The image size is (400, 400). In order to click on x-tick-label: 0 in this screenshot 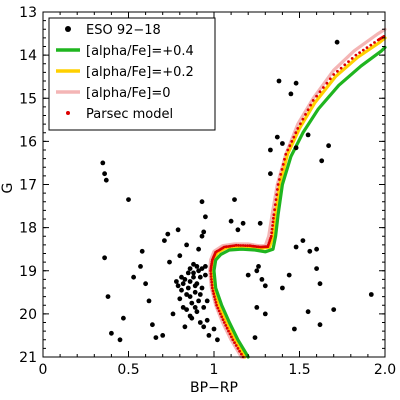, I will do `click(43, 370)`.